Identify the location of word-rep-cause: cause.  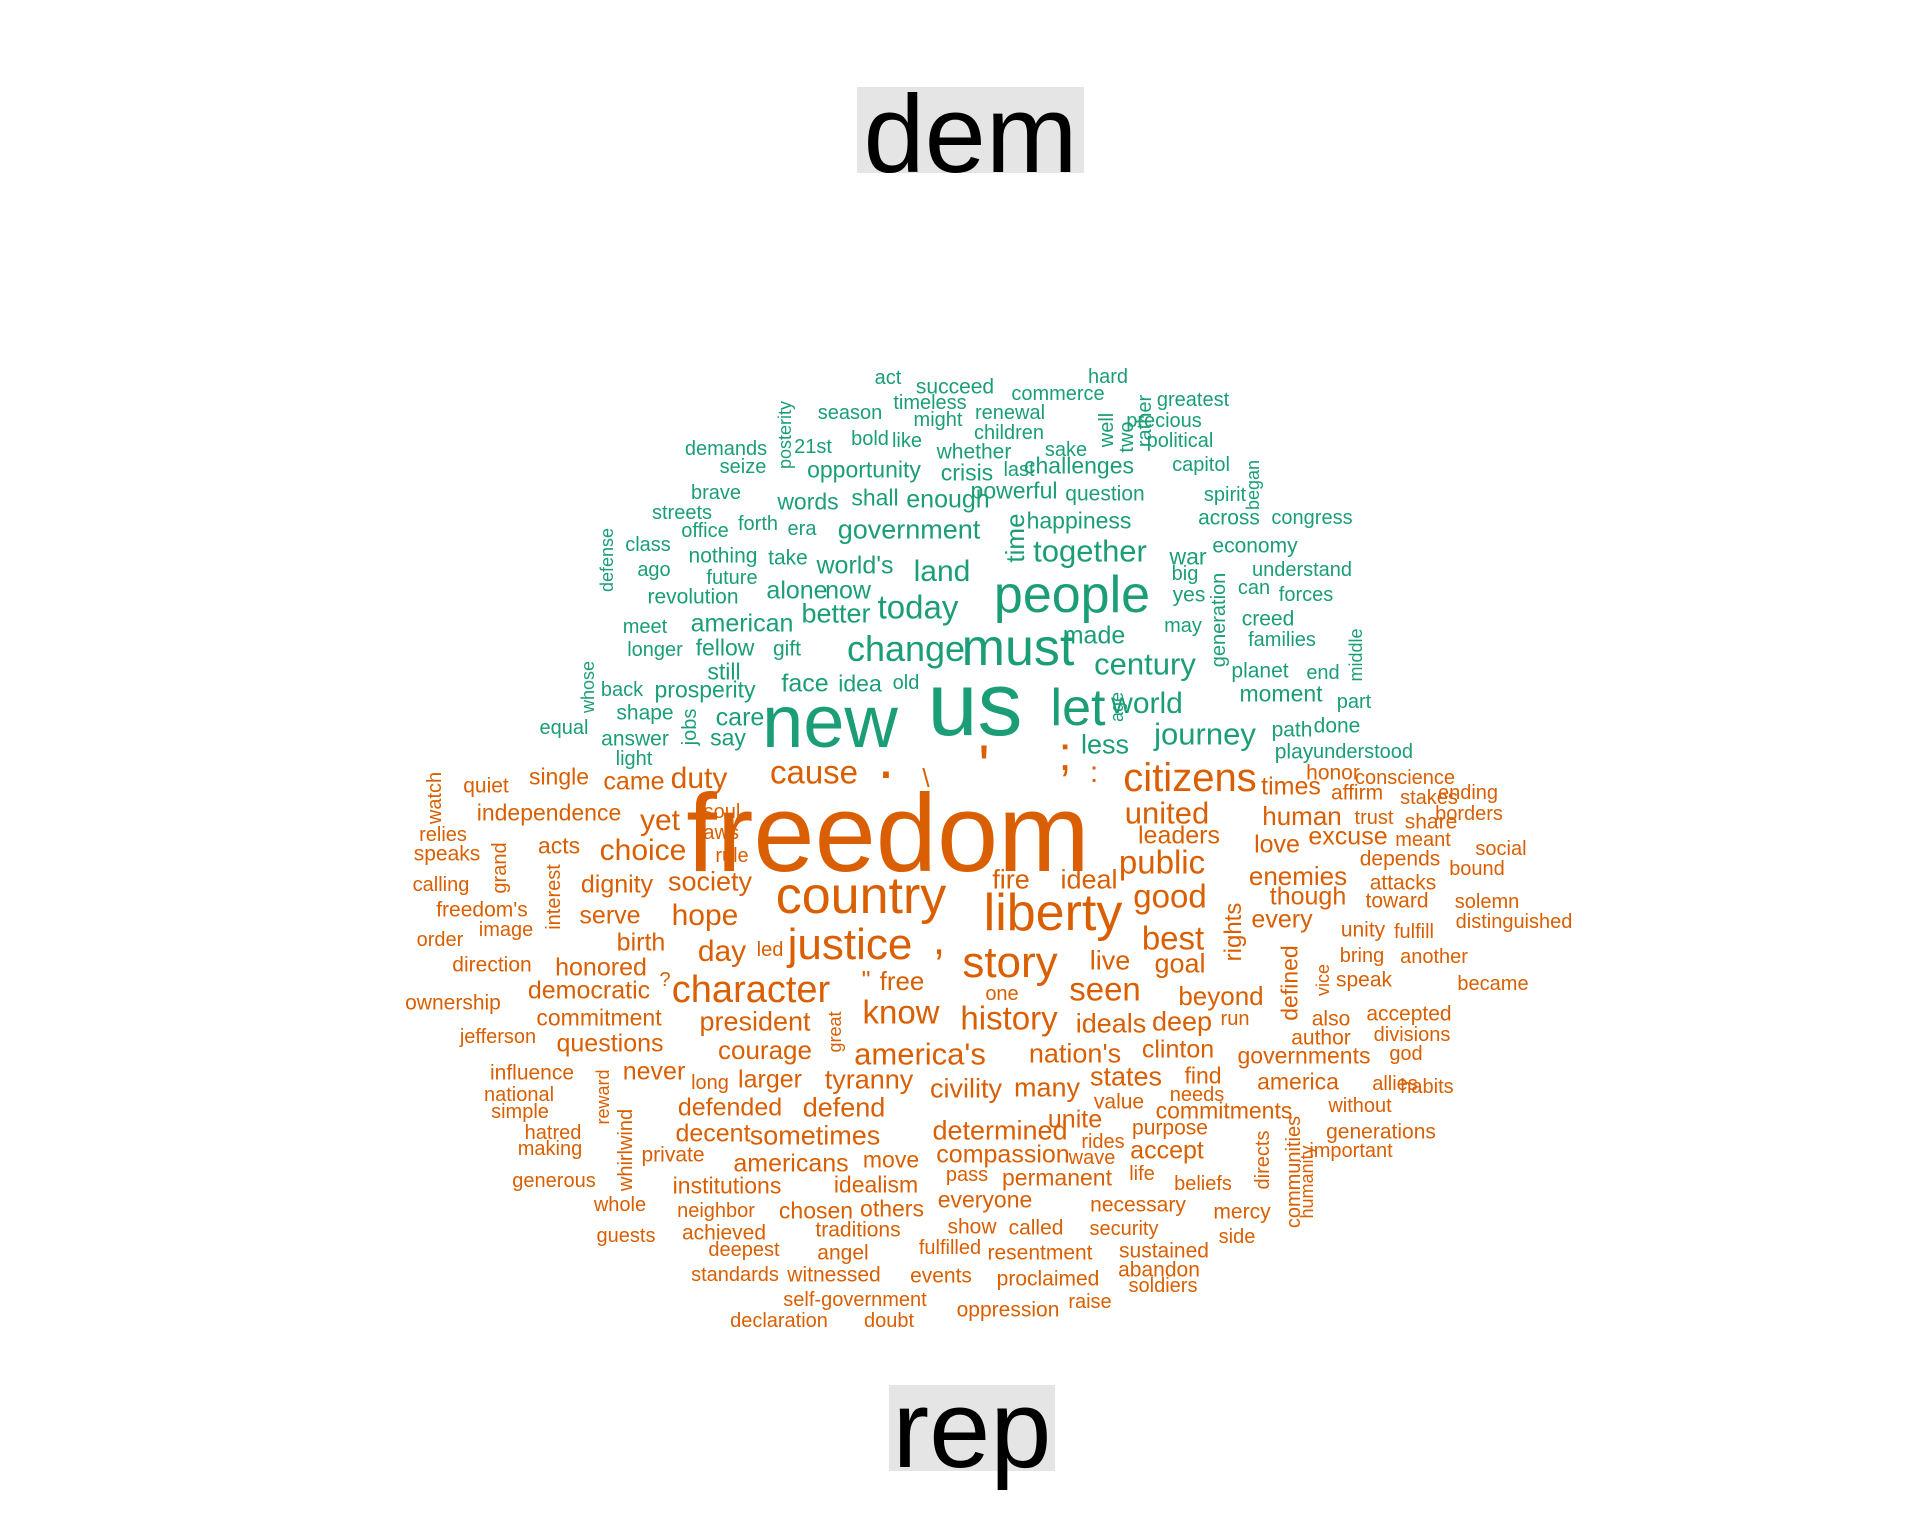
(814, 772).